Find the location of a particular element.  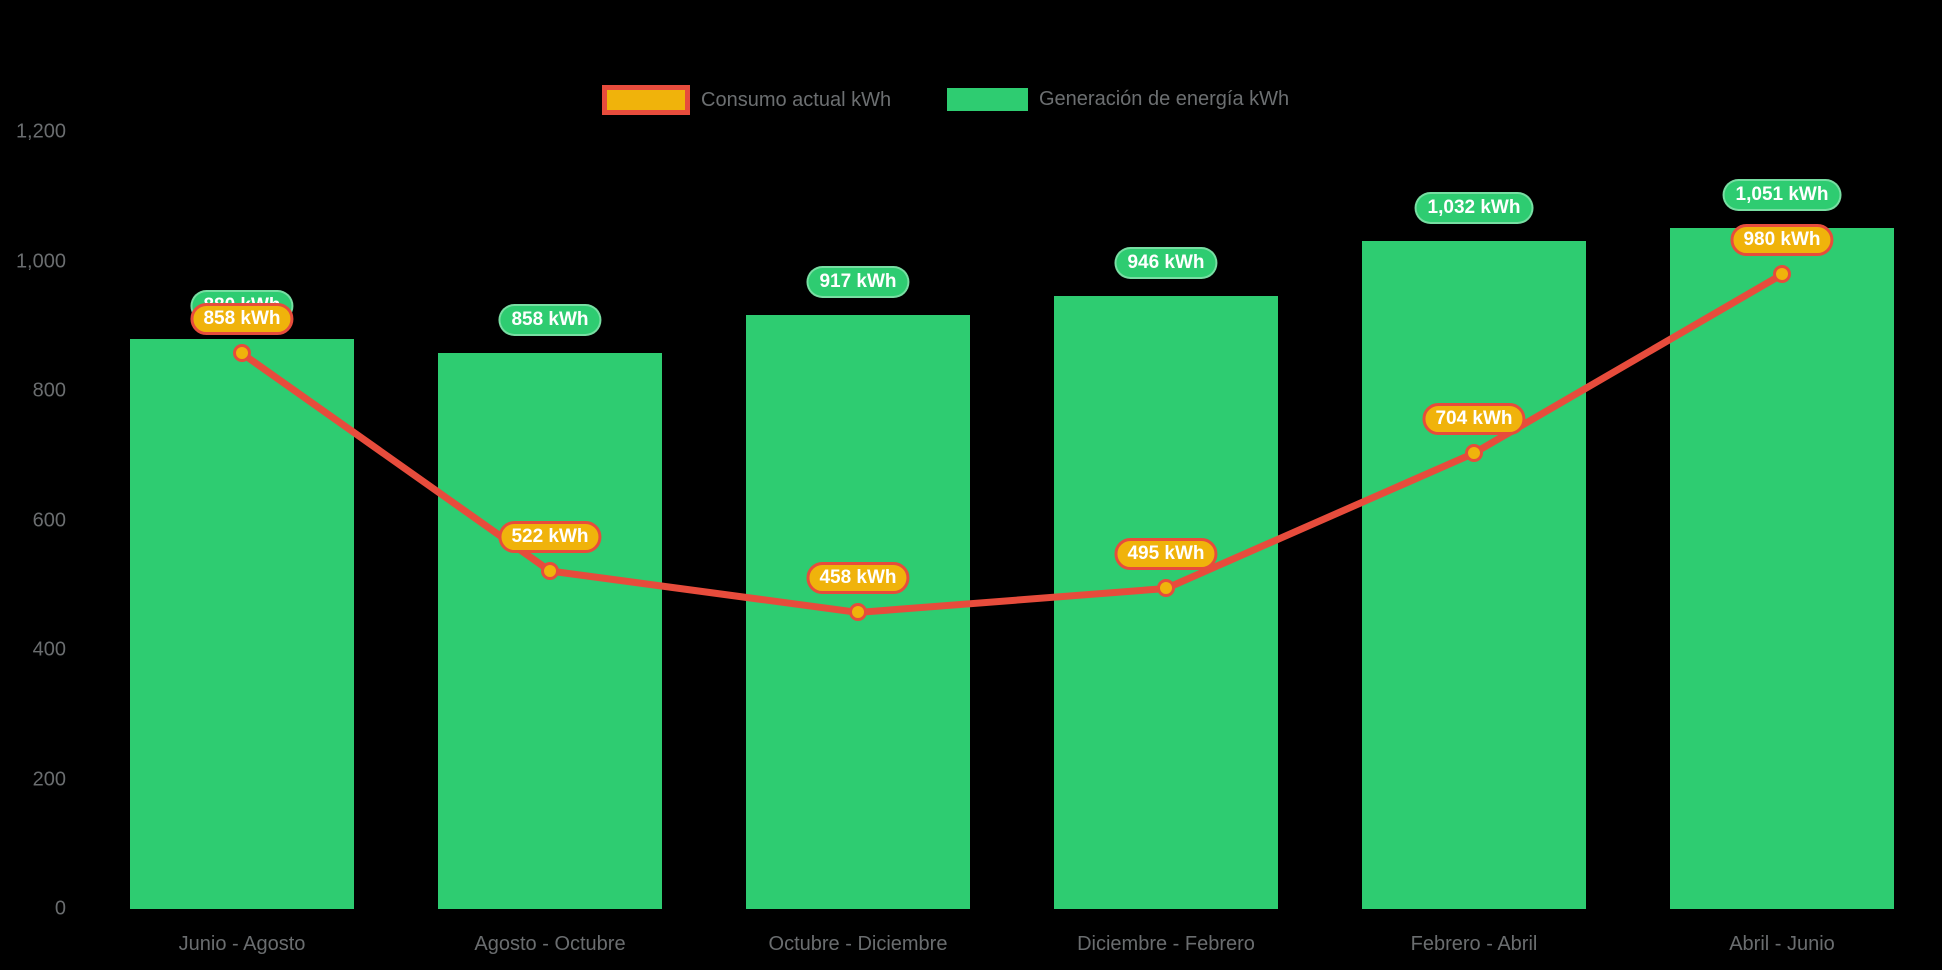

x-tick-label: Diciembre - Febrero is located at coordinates (1166, 944).